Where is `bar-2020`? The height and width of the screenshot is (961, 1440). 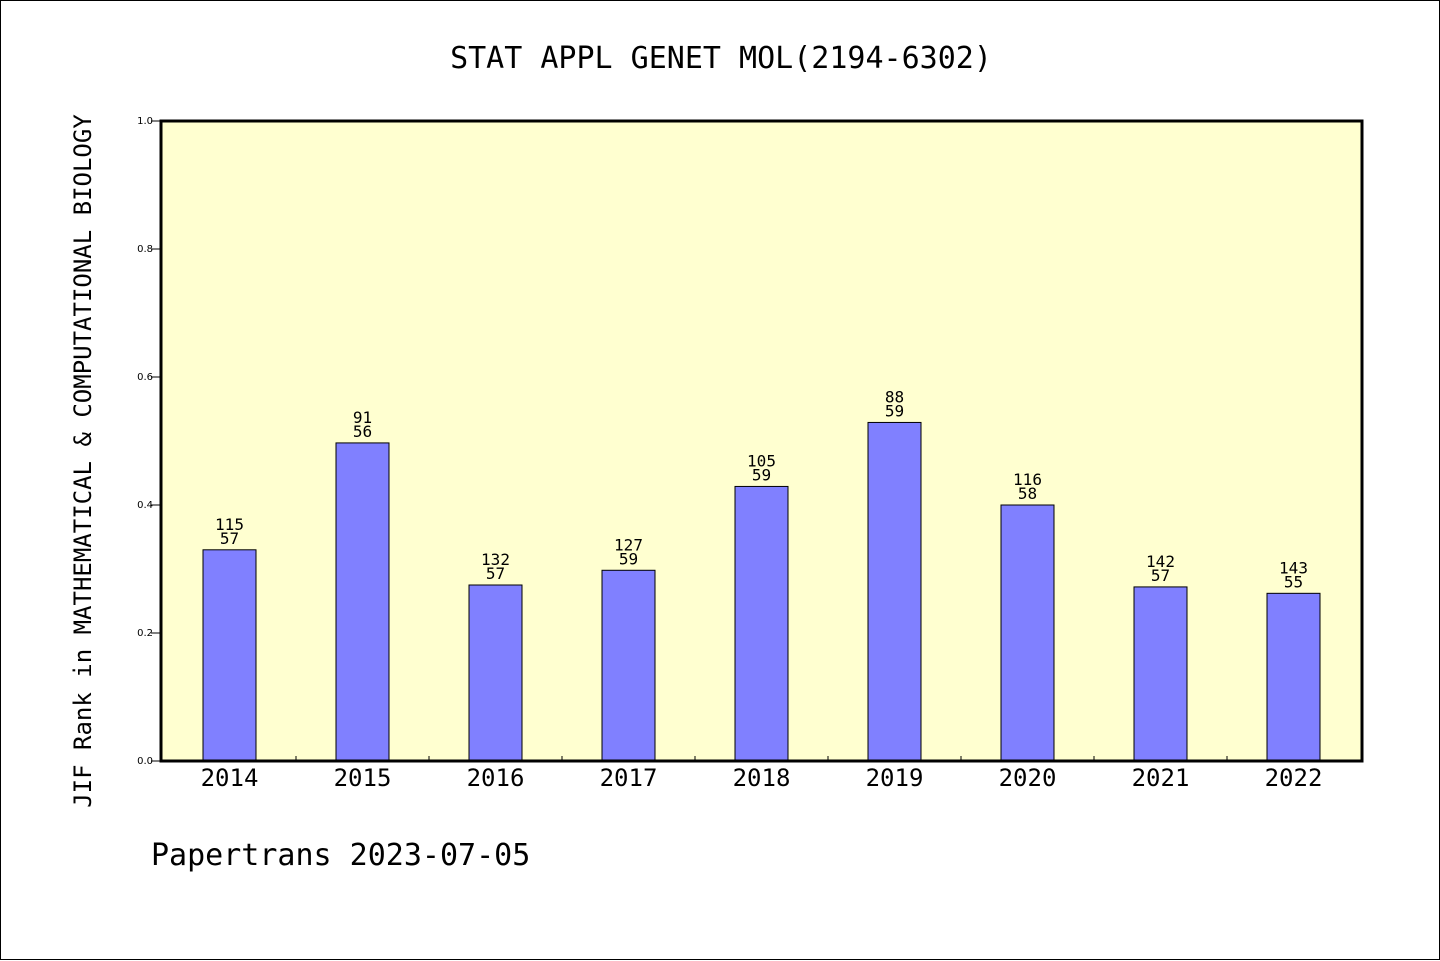 bar-2020 is located at coordinates (1027, 633).